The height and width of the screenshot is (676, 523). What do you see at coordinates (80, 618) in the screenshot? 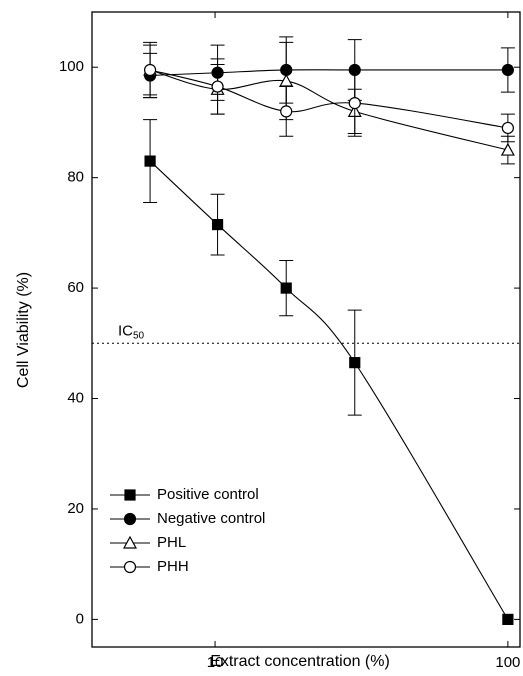
I see `y-tick-label: 0` at bounding box center [80, 618].